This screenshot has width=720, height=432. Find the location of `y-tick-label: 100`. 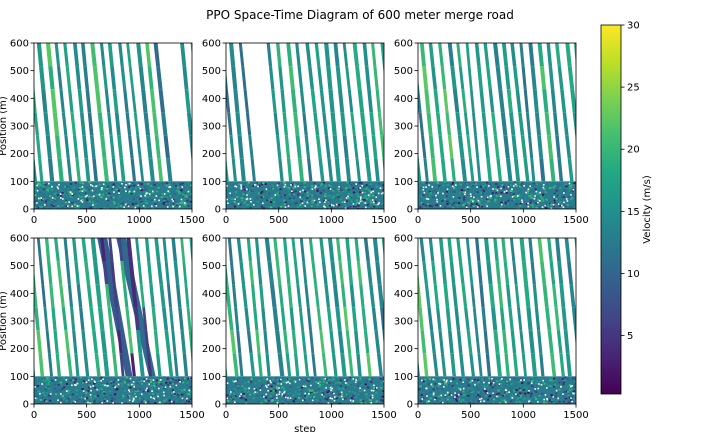

y-tick-label: 100 is located at coordinates (211, 377).